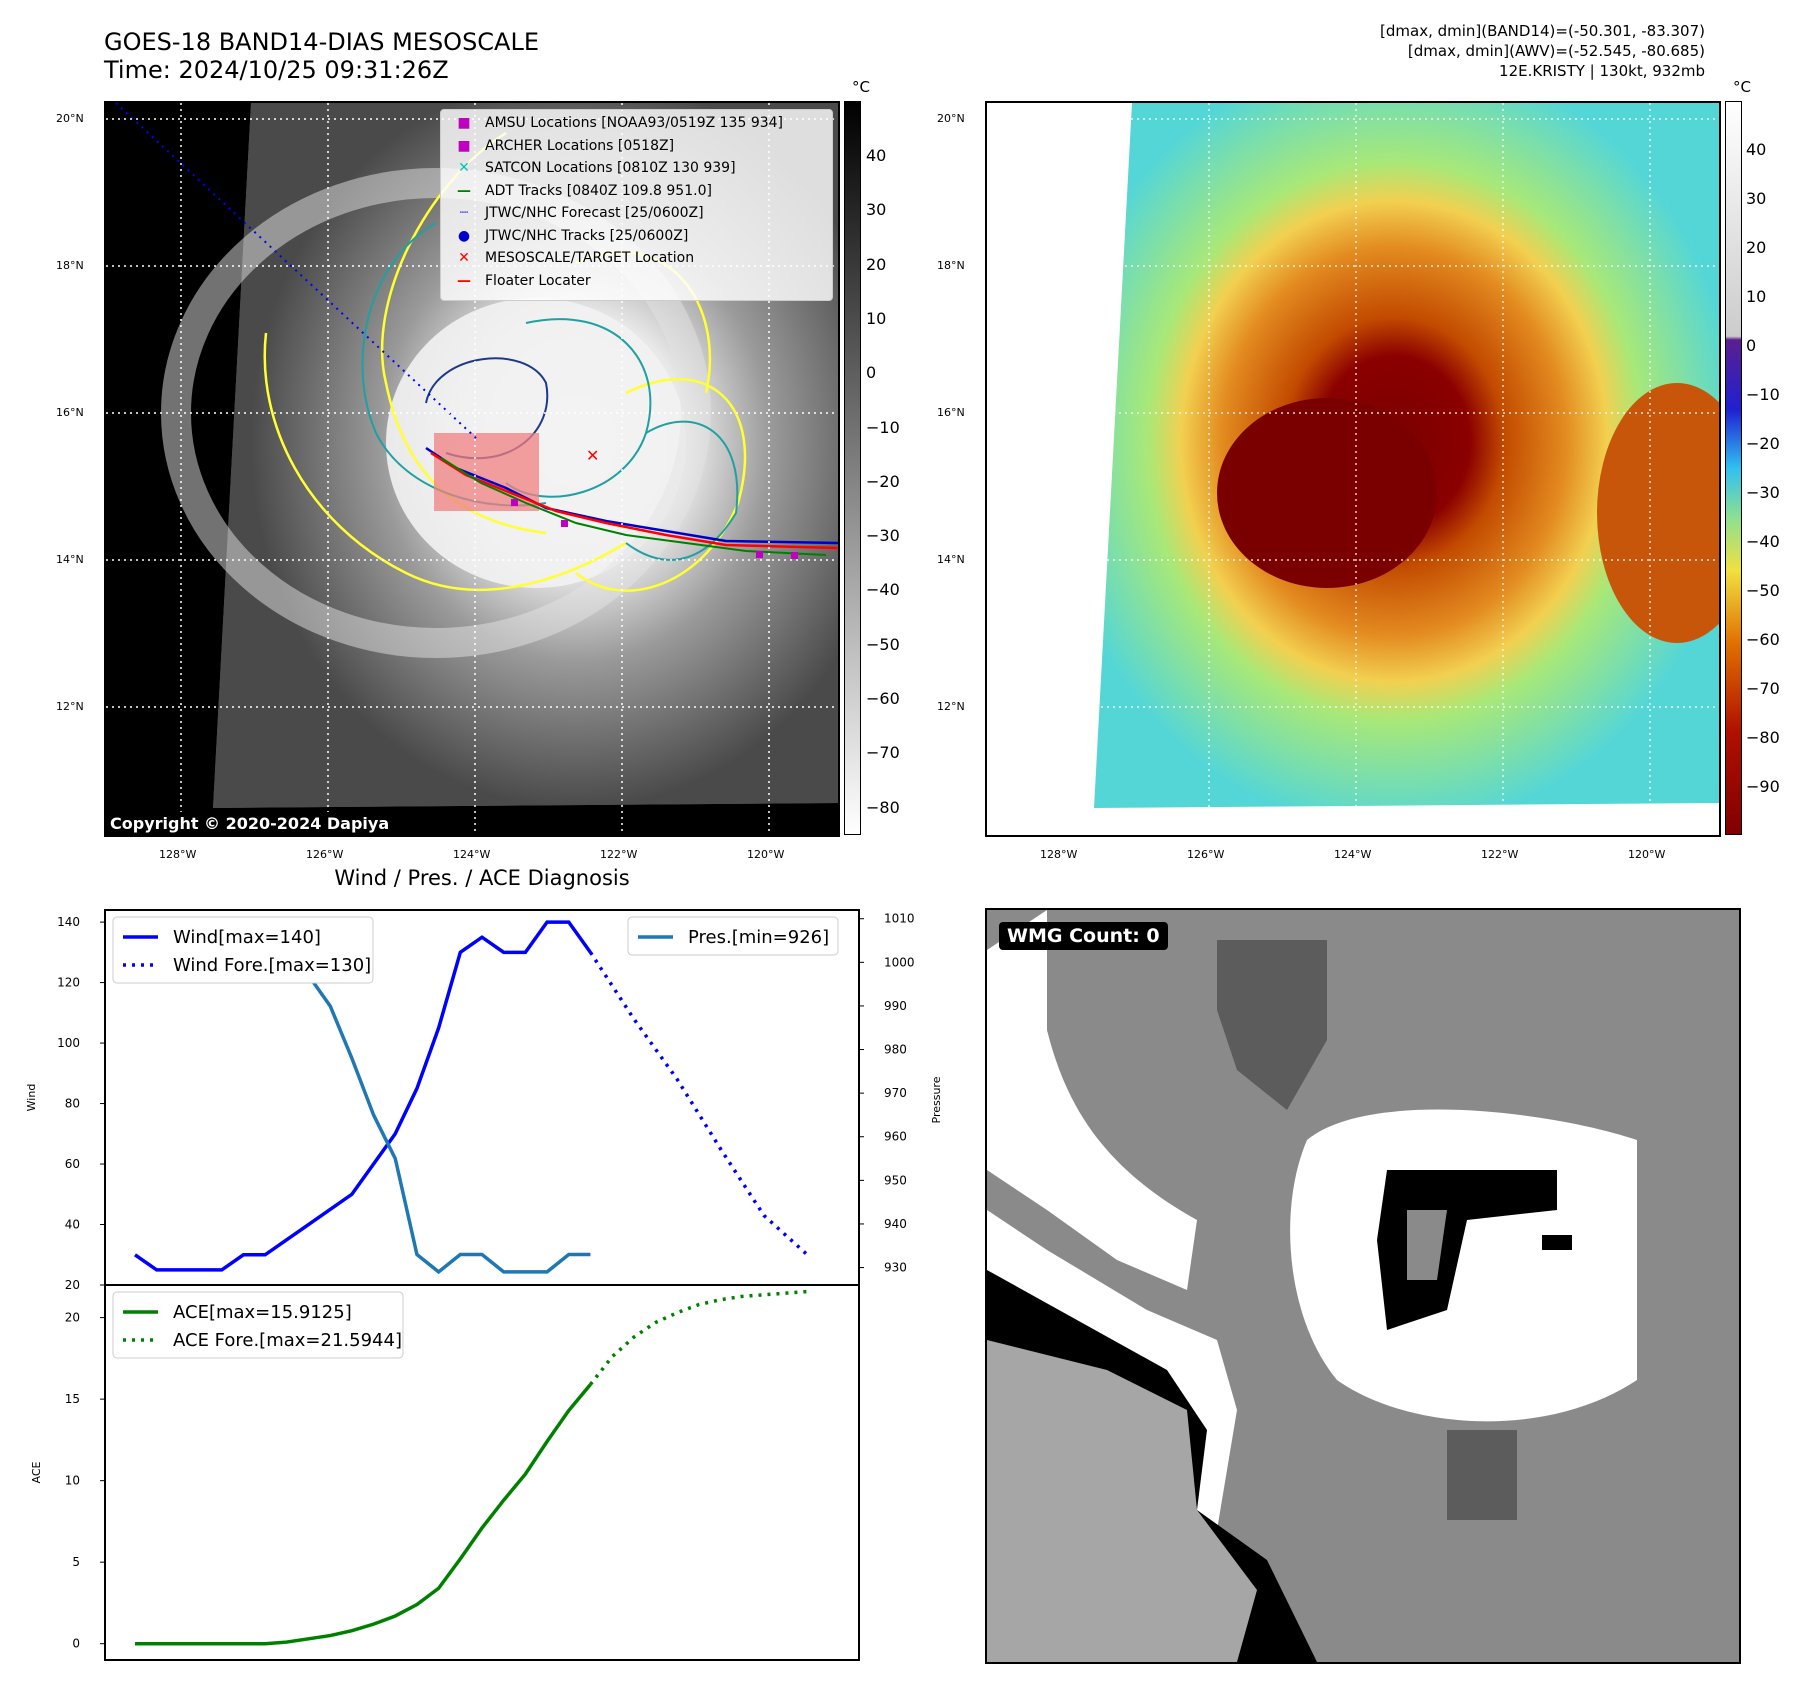  I want to click on gray-colorbar-unit: °C, so click(861, 87).